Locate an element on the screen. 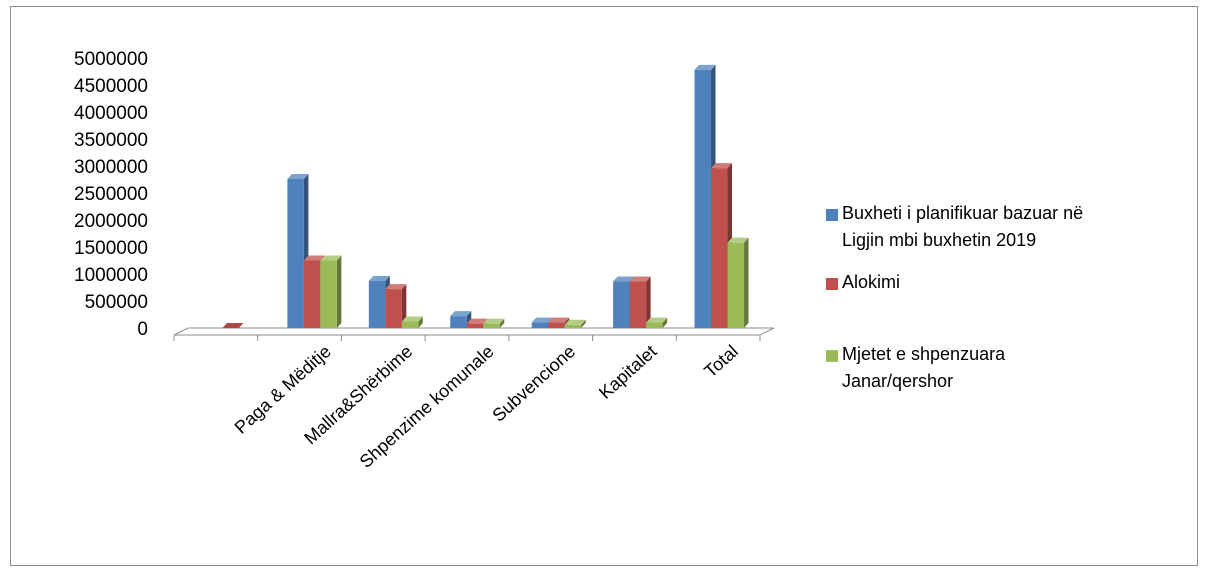 The width and height of the screenshot is (1213, 572). legend-swatch-blue is located at coordinates (832, 215).